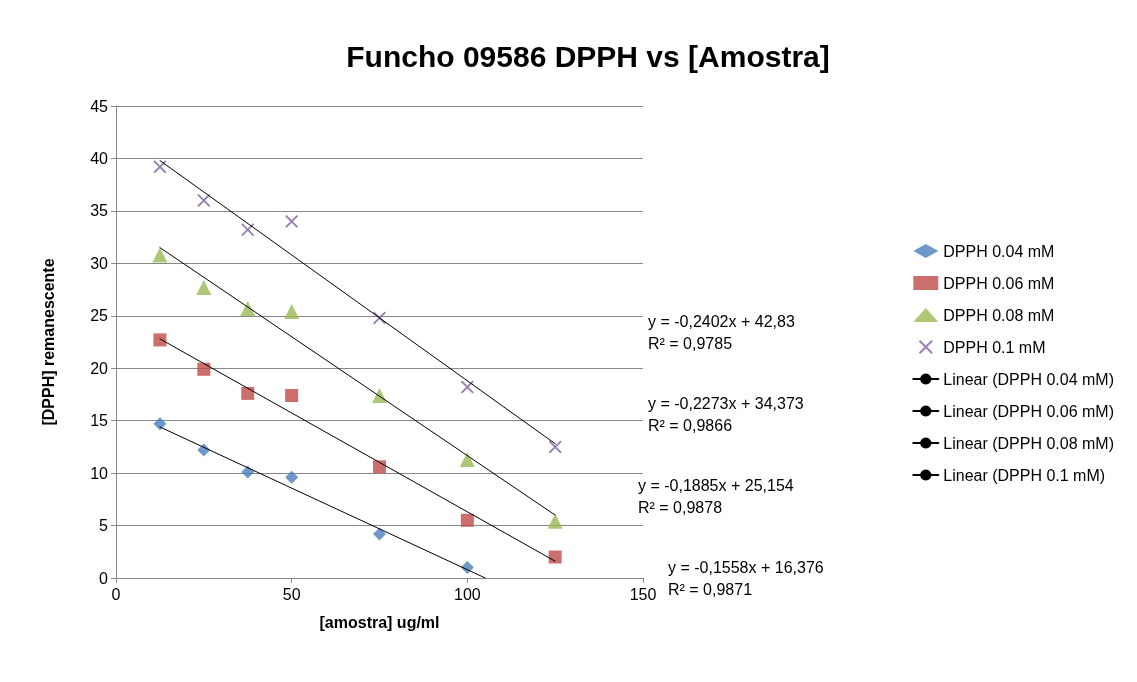  What do you see at coordinates (994, 347) in the screenshot?
I see `legend-label: DPPH 0.1 mM` at bounding box center [994, 347].